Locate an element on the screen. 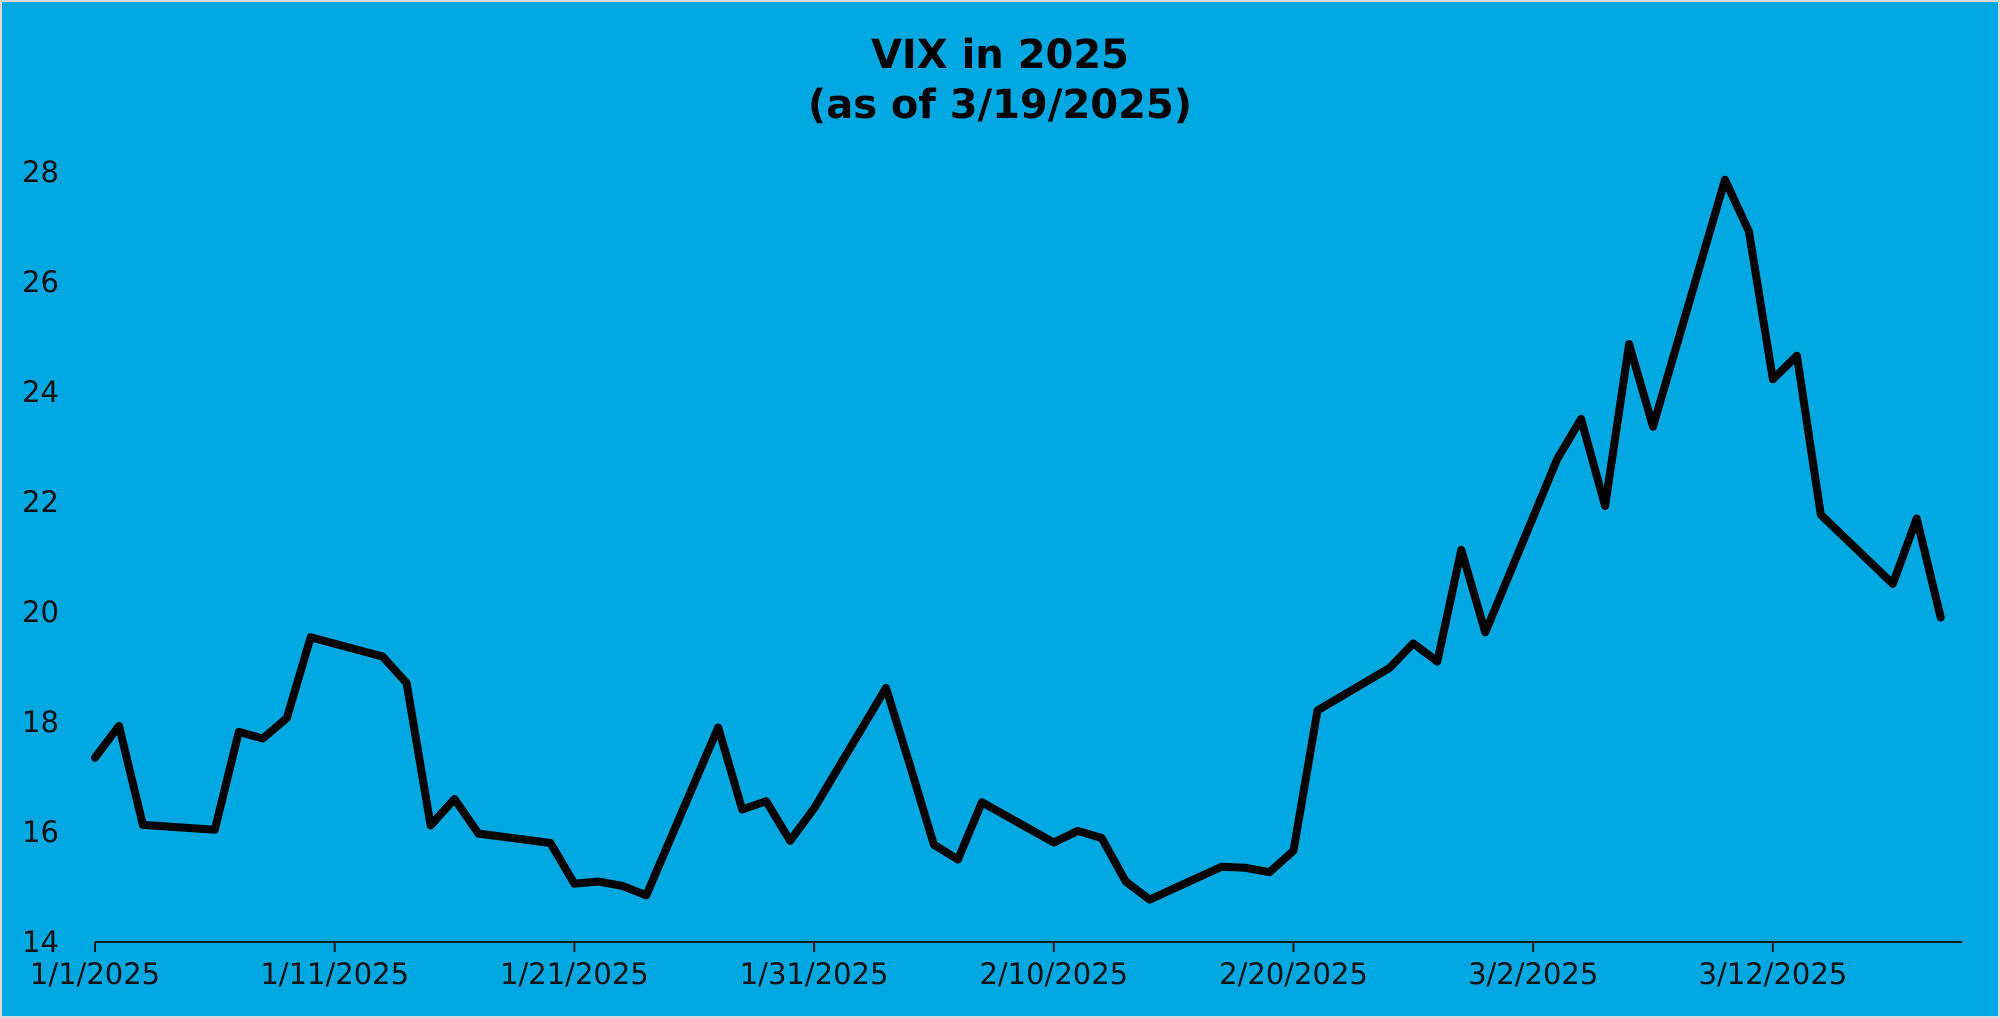 This screenshot has height=1018, width=2000. x-tick-label: 2/10/2025 is located at coordinates (1053, 974).